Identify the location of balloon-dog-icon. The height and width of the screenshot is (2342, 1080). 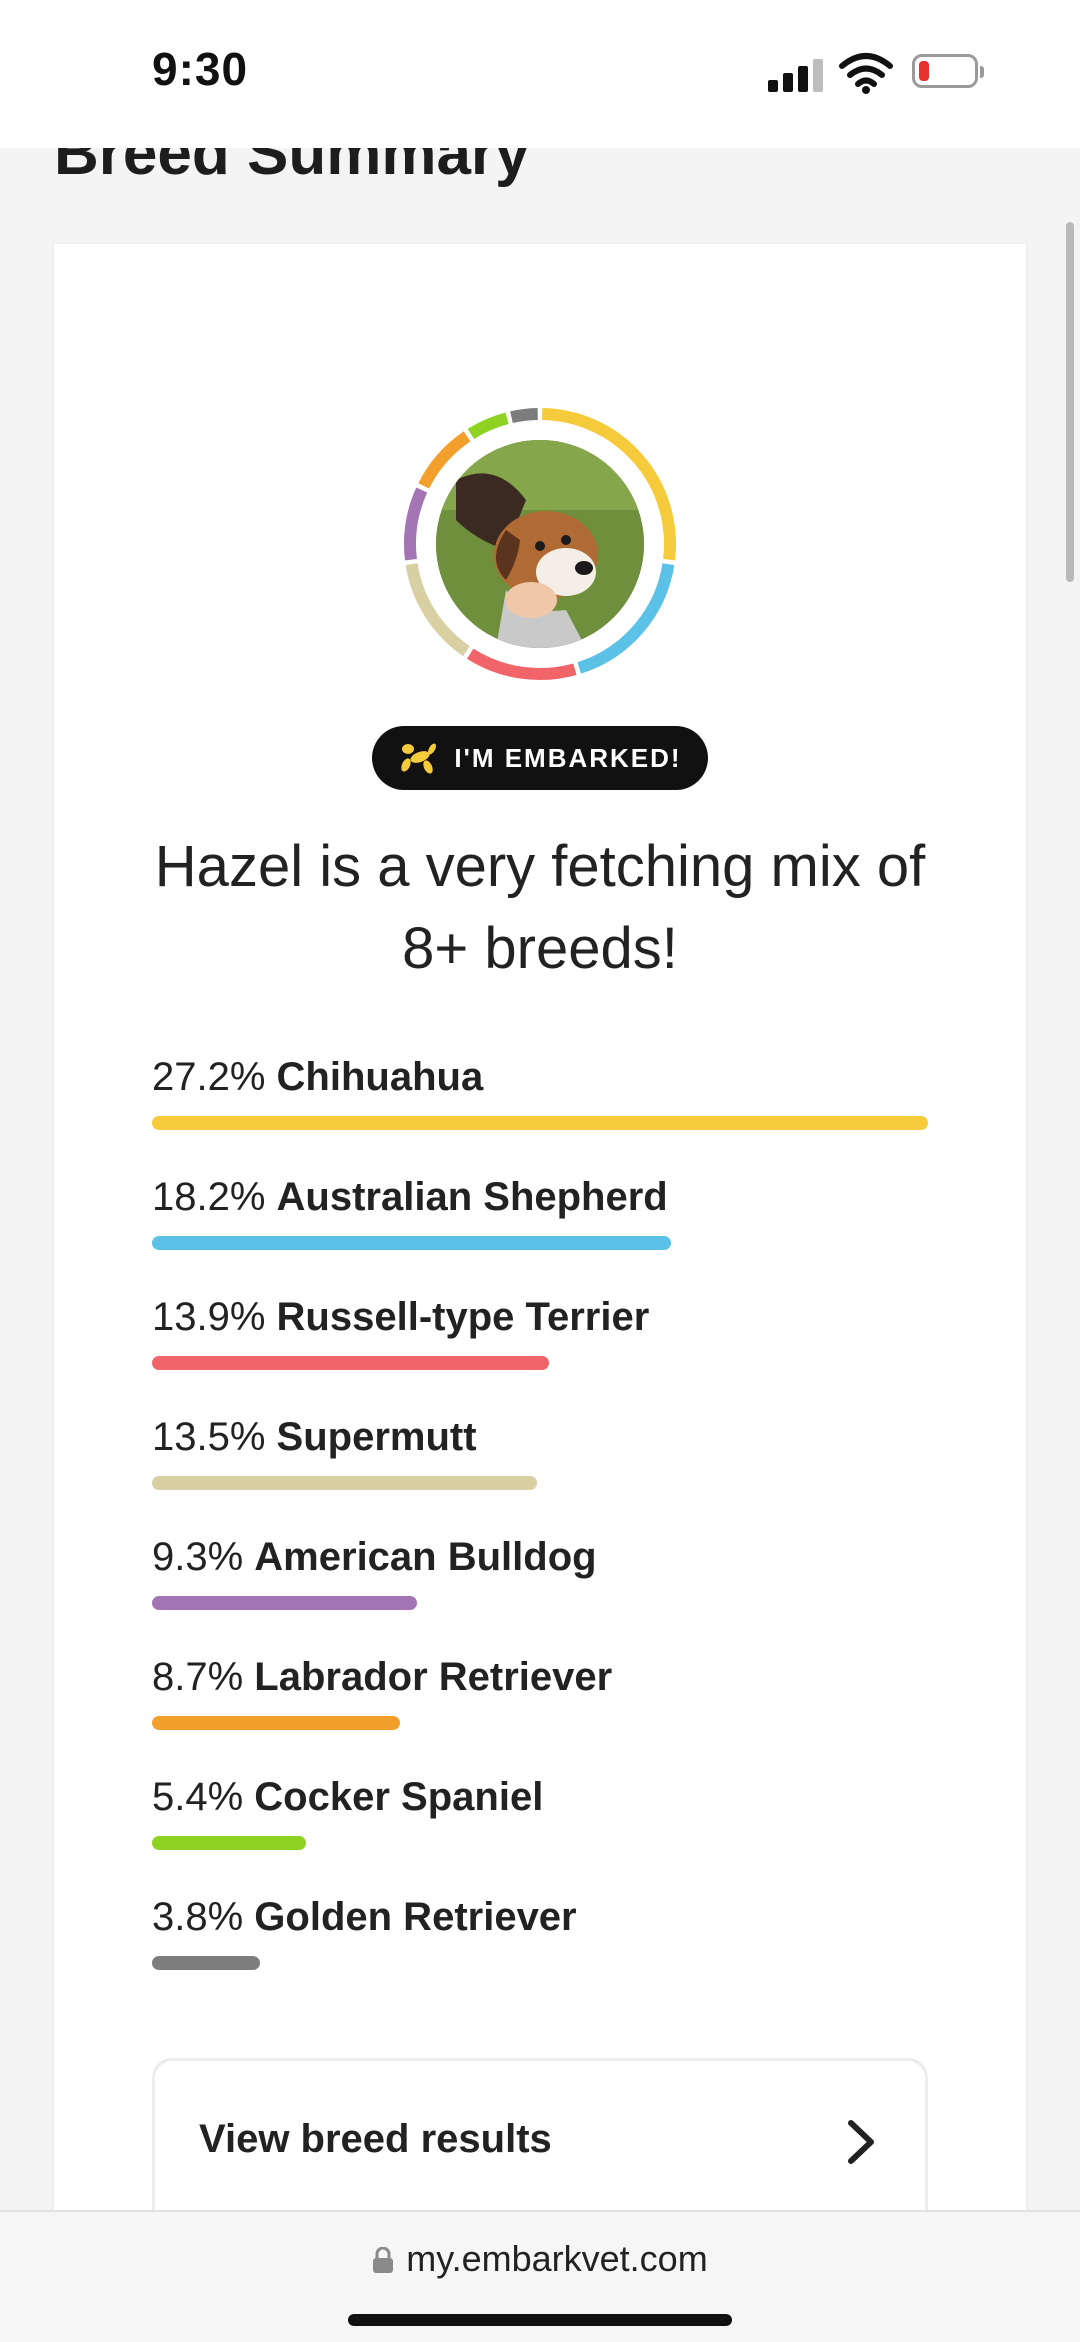
(419, 758).